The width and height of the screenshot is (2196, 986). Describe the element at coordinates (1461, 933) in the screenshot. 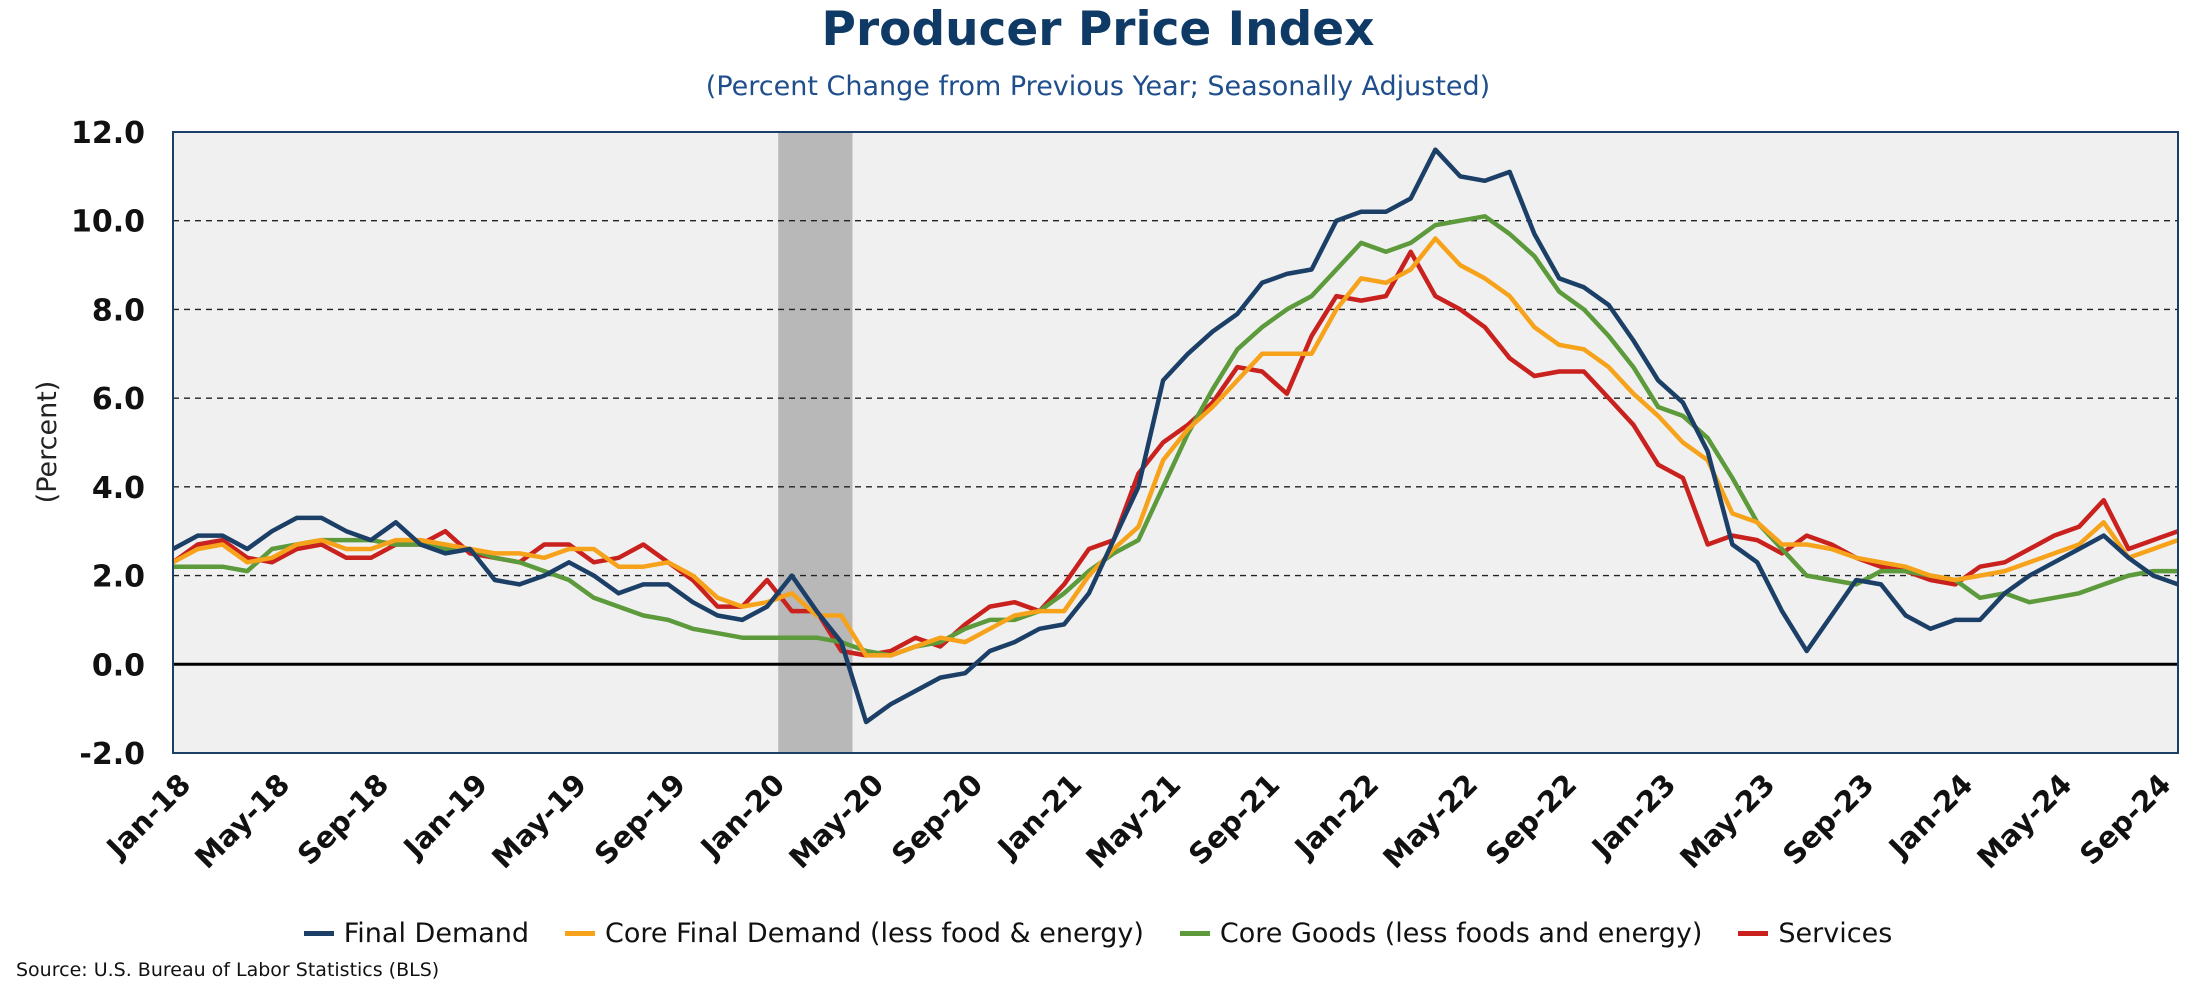

I see `legend-label-core-goods: Core Goods (less foods and energy)` at that location.